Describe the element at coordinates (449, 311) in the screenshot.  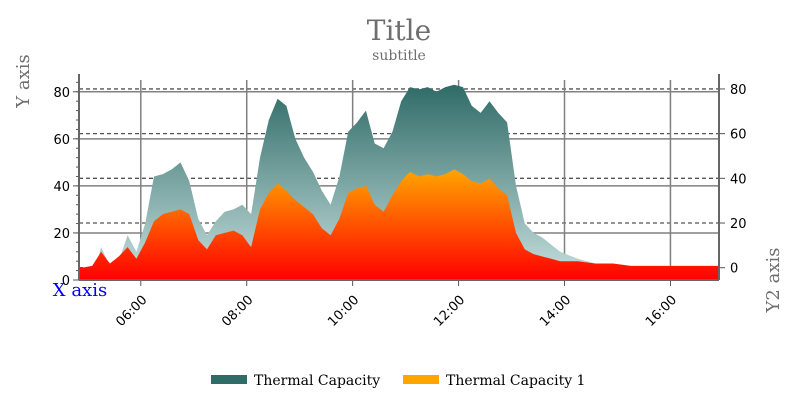
I see `x-tick-label: 12:00` at that location.